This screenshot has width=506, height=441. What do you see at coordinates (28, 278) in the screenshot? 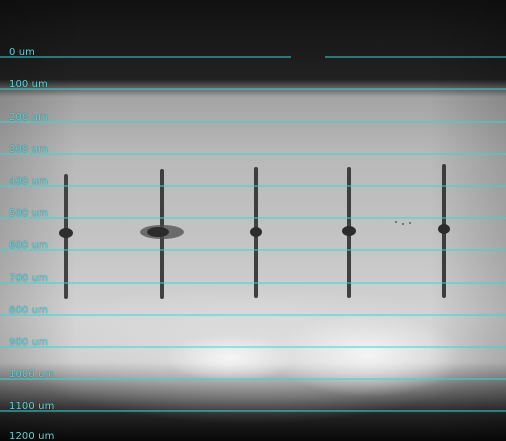
I see `scale-label-700: 700 um` at bounding box center [28, 278].